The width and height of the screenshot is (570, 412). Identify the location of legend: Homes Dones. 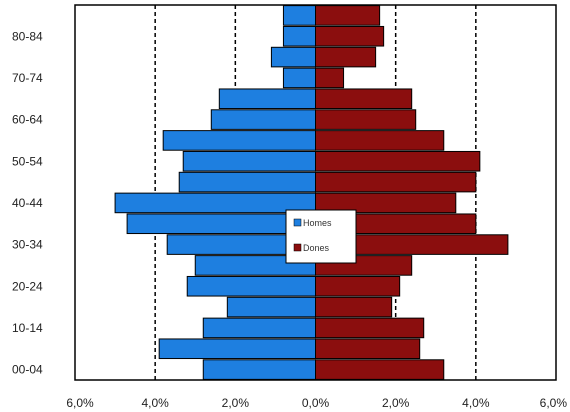
(321, 236).